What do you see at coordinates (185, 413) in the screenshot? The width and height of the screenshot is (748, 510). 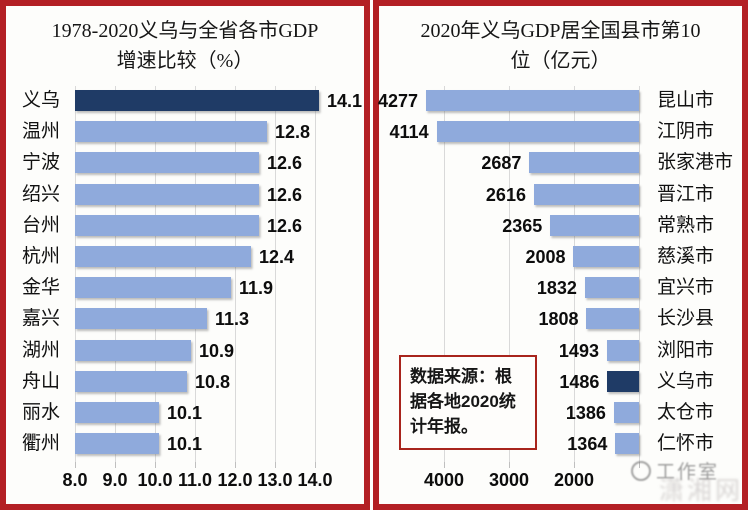 I see `bar-value-label: 10.1` at bounding box center [185, 413].